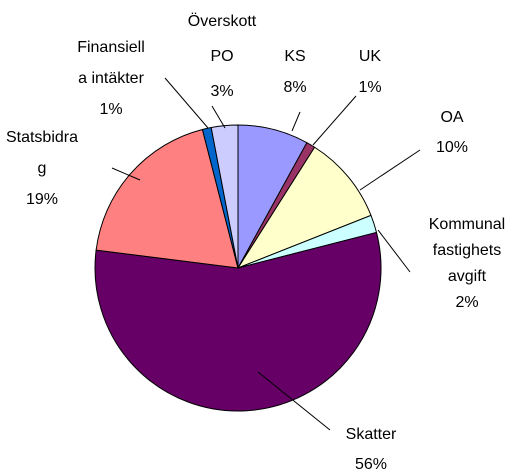  Describe the element at coordinates (294, 56) in the screenshot. I see `slice-label: KS` at that location.